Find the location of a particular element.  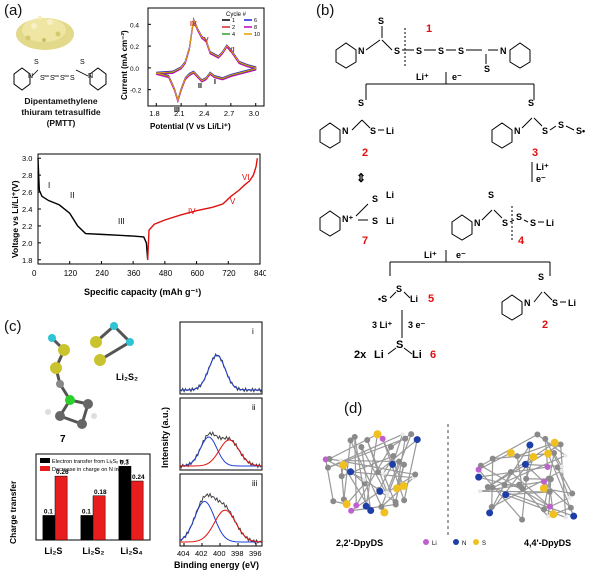

dc-region-iii: III is located at coordinates (121, 221).